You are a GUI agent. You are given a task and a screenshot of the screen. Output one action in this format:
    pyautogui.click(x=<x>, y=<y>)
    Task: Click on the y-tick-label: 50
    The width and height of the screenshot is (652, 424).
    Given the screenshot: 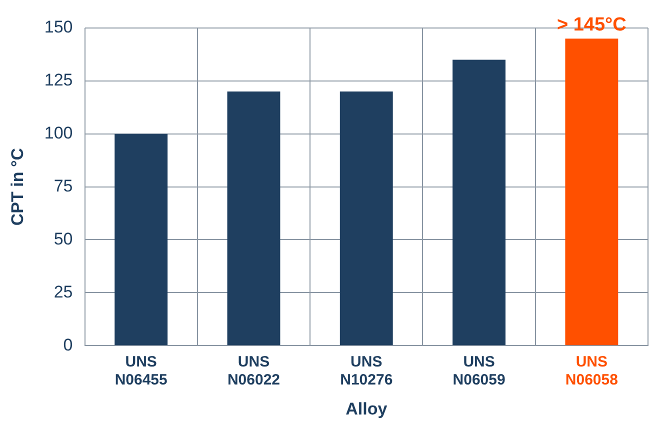 What is the action you would take?
    pyautogui.click(x=63, y=238)
    